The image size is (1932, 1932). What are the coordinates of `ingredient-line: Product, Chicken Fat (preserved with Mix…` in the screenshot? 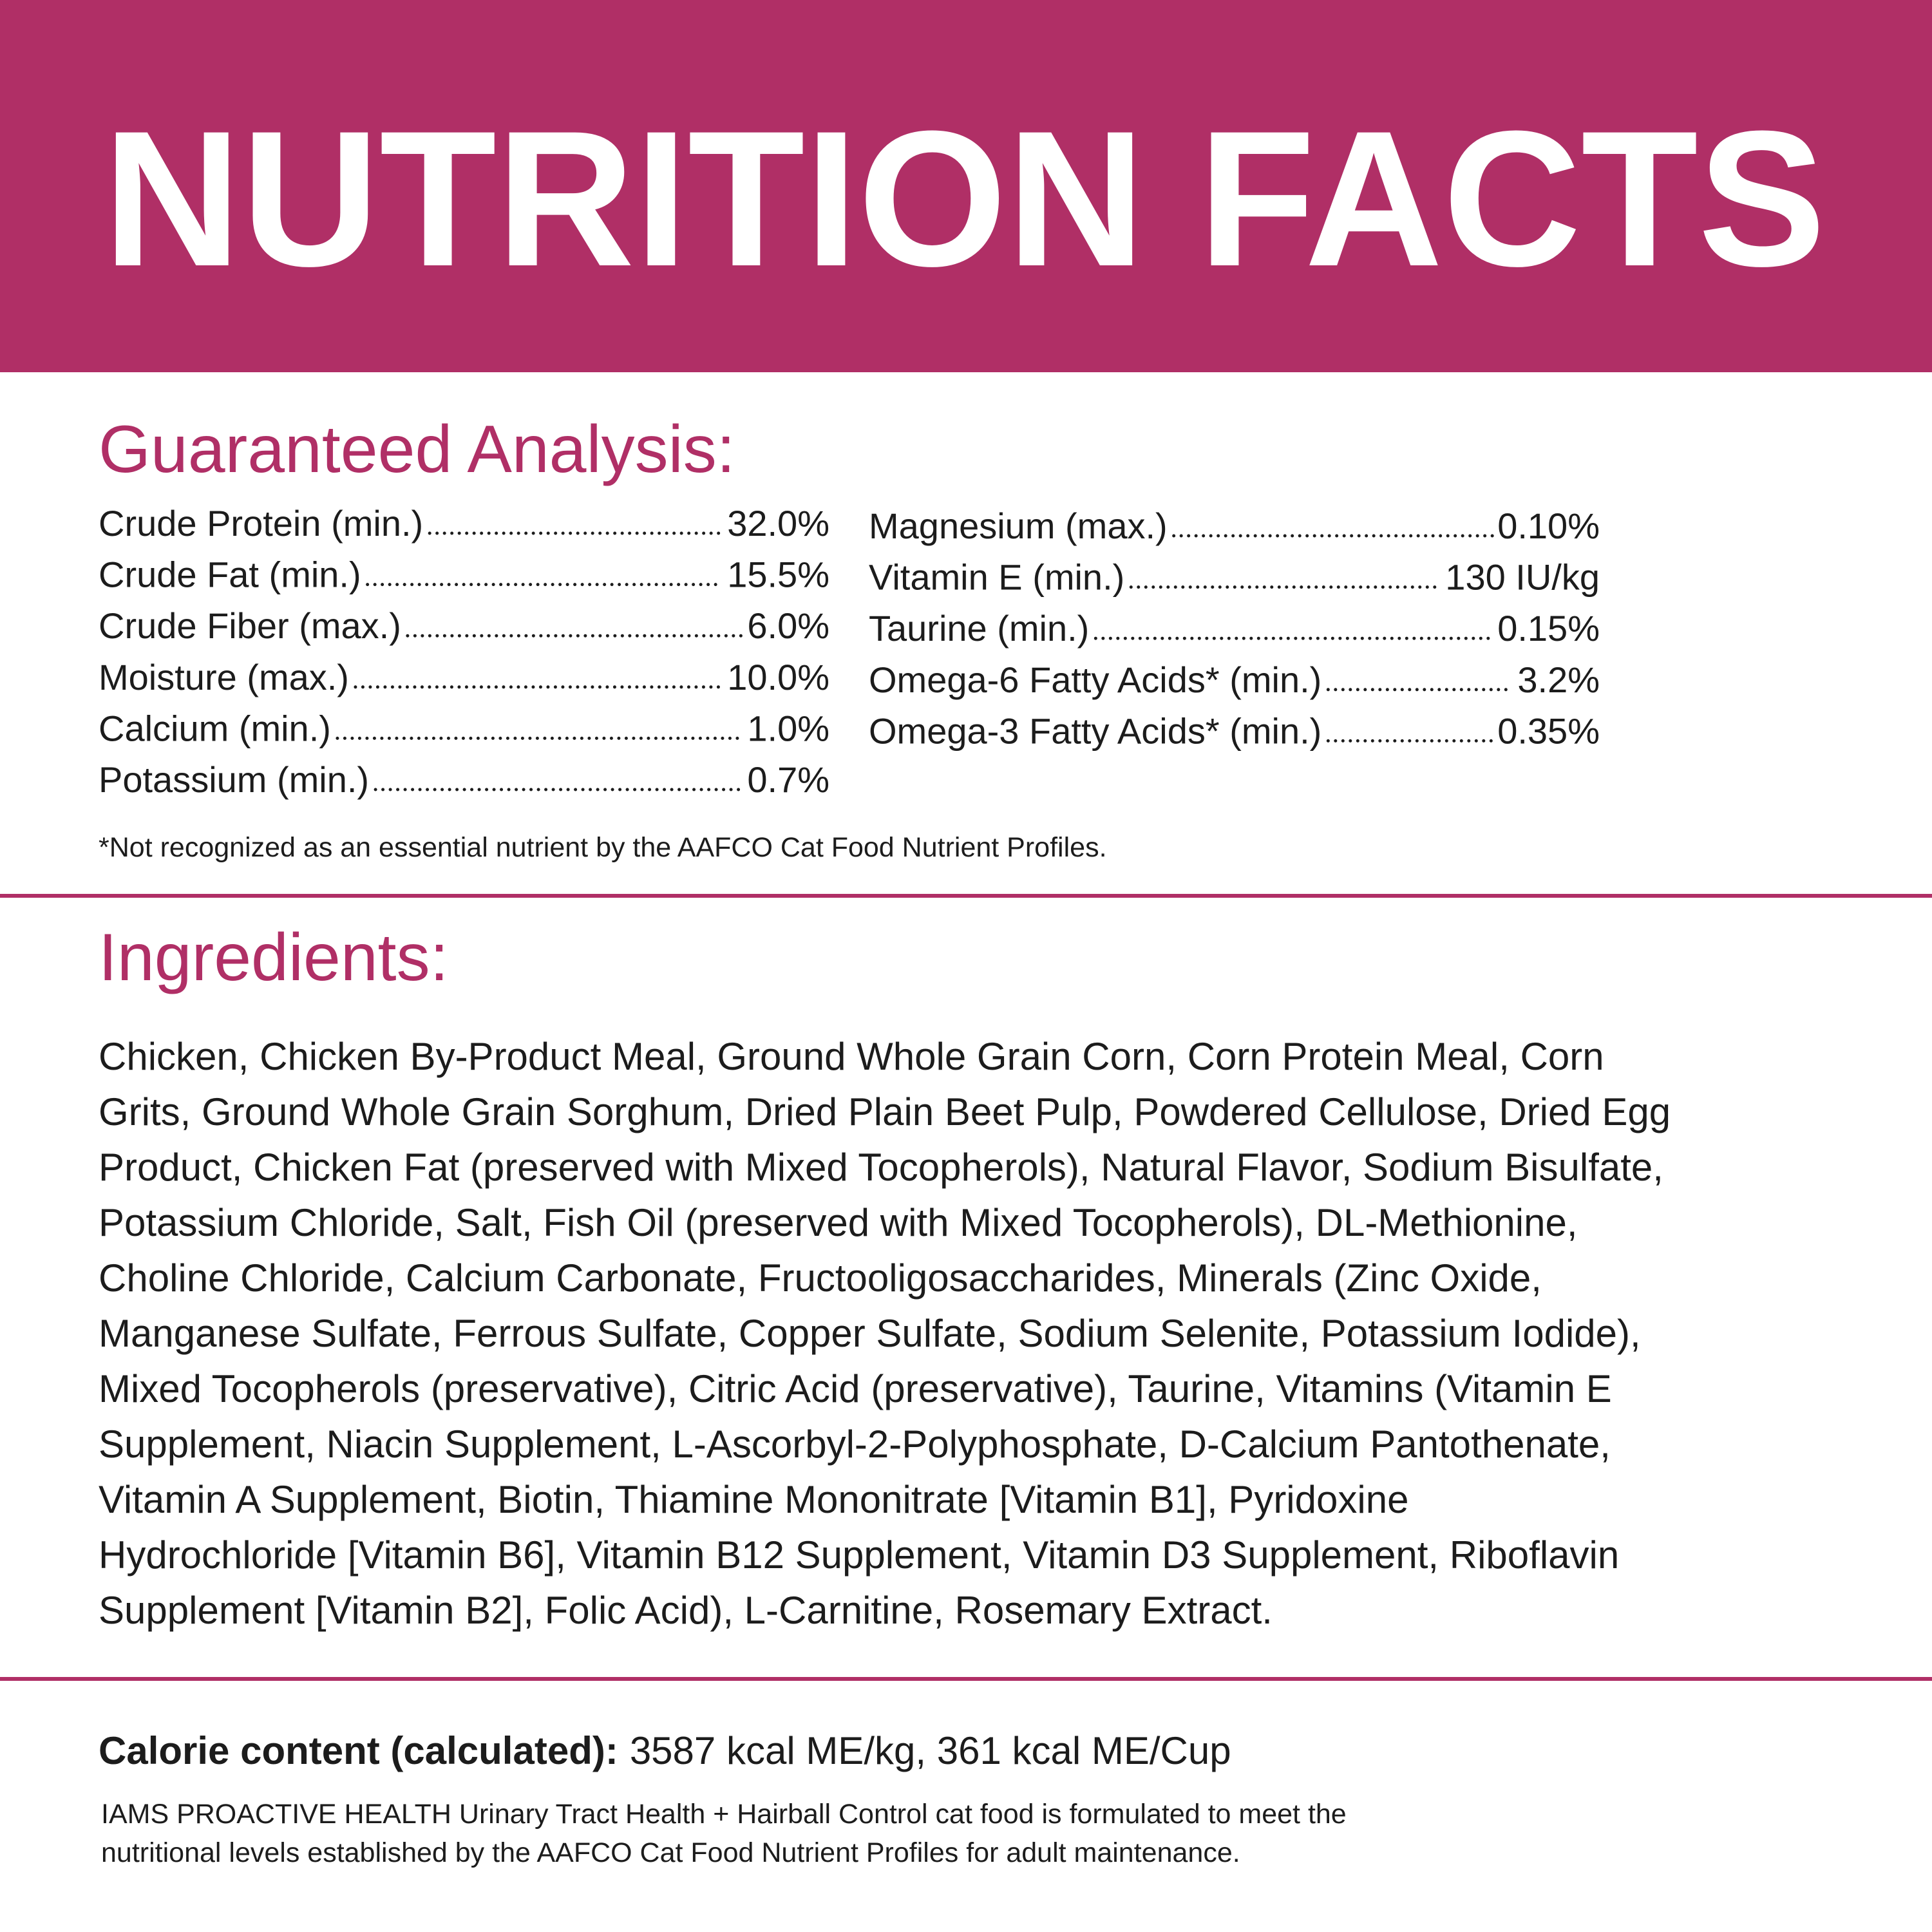 It's located at (881, 1167).